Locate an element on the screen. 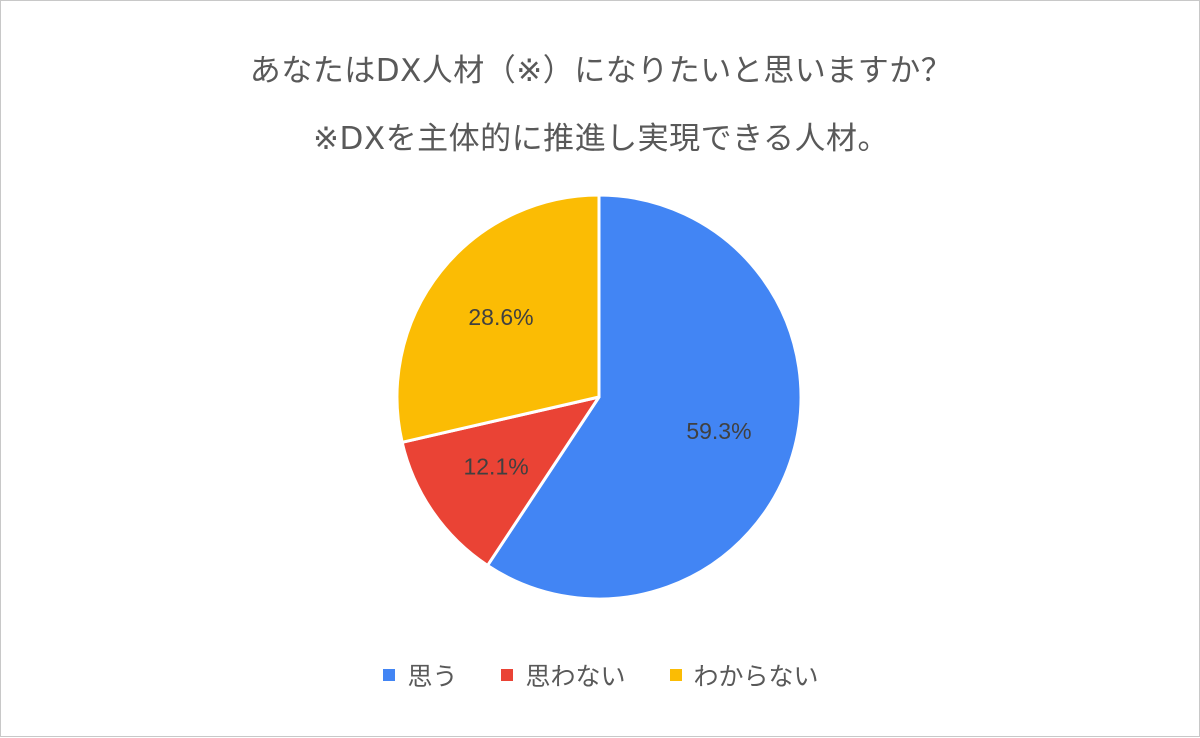 The width and height of the screenshot is (1200, 738). pie-slice-omou is located at coordinates (644, 397).